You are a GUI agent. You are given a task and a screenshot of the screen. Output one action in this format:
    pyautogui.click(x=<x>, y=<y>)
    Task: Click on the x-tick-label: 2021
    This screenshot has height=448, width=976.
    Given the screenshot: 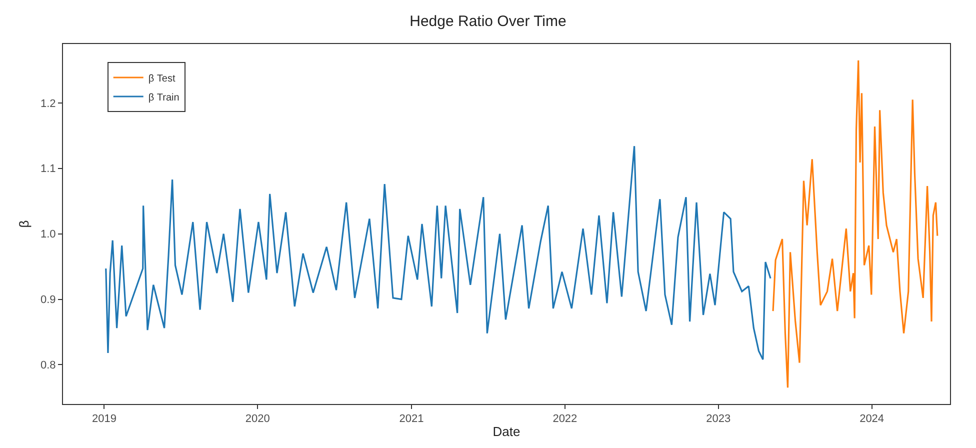 What is the action you would take?
    pyautogui.click(x=411, y=419)
    